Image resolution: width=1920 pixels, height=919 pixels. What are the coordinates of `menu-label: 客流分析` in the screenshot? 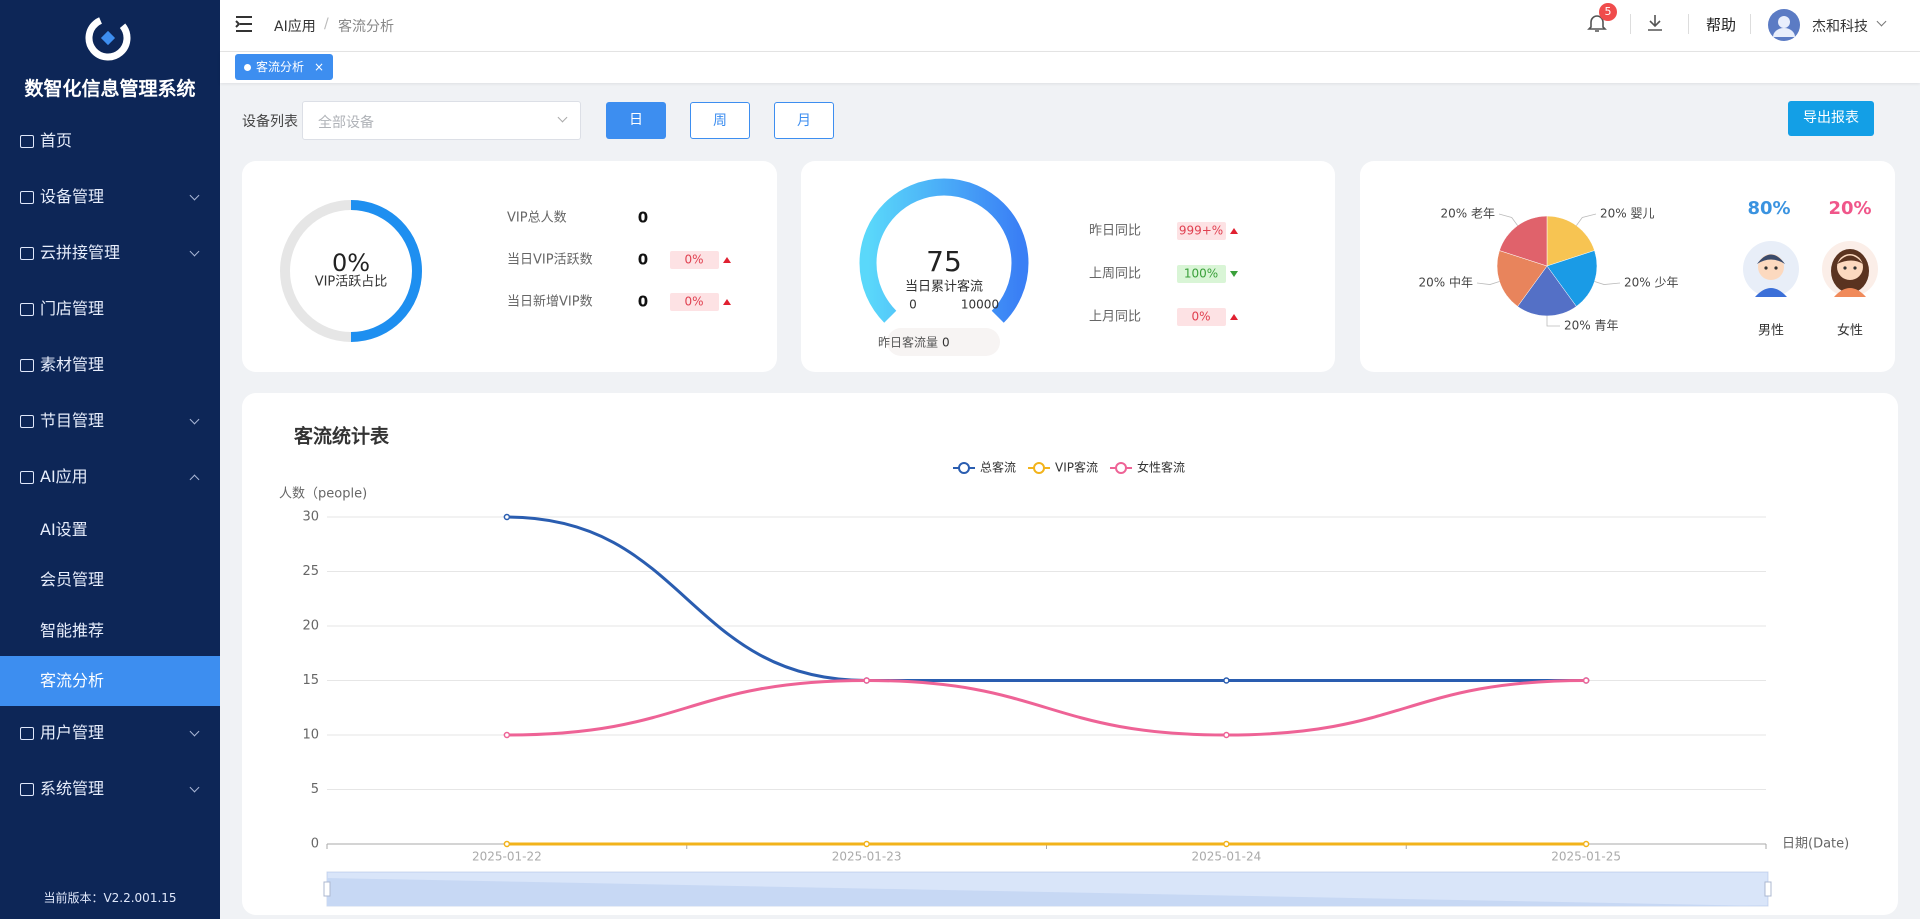 It's located at (72, 680).